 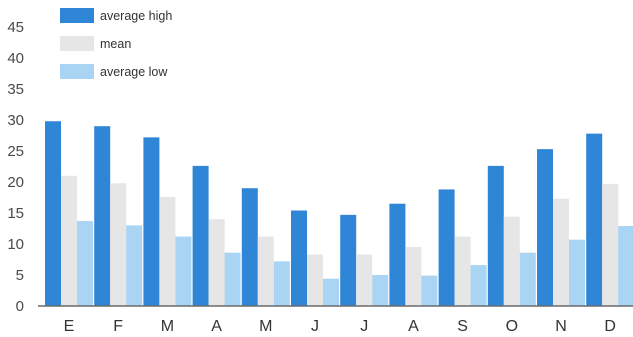 I want to click on legend-label: mean, so click(x=115, y=44).